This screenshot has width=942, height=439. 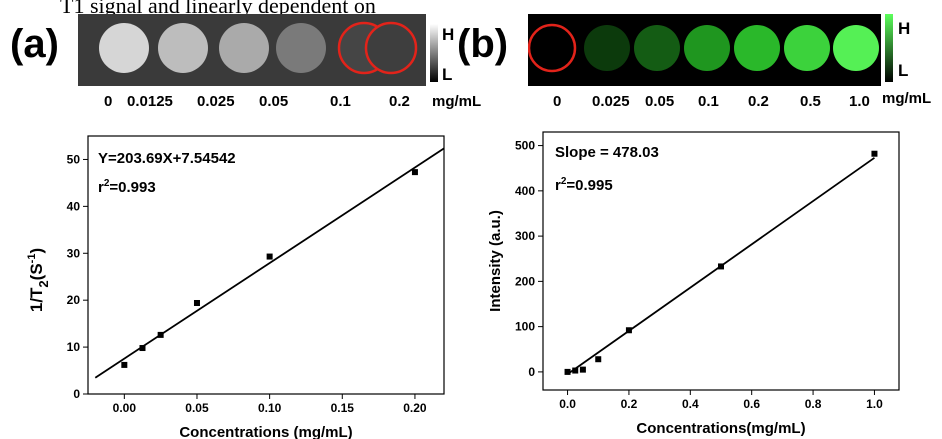 What do you see at coordinates (150, 101) in the screenshot?
I see `concentration-label: 0.0125` at bounding box center [150, 101].